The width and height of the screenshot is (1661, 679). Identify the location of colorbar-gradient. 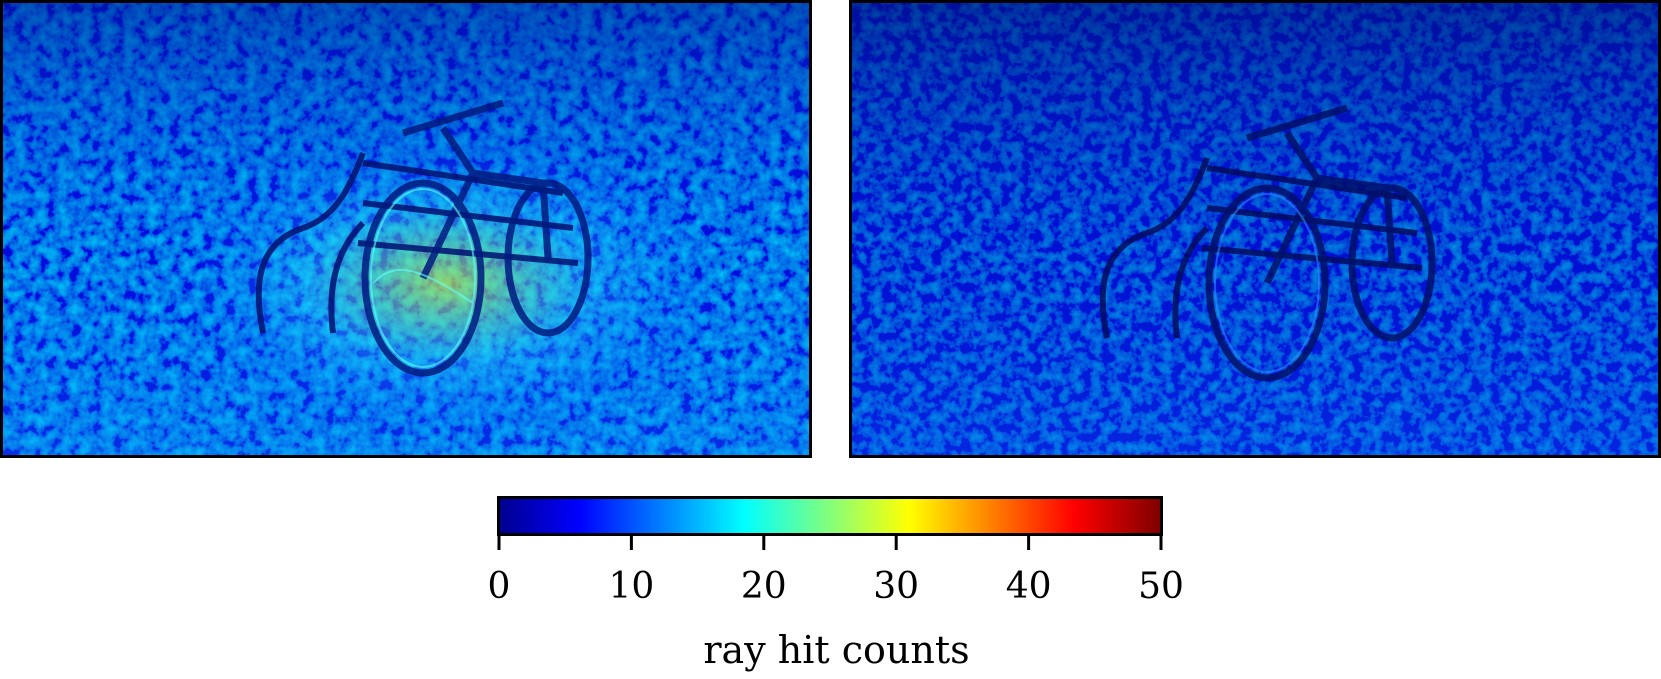
(830, 516).